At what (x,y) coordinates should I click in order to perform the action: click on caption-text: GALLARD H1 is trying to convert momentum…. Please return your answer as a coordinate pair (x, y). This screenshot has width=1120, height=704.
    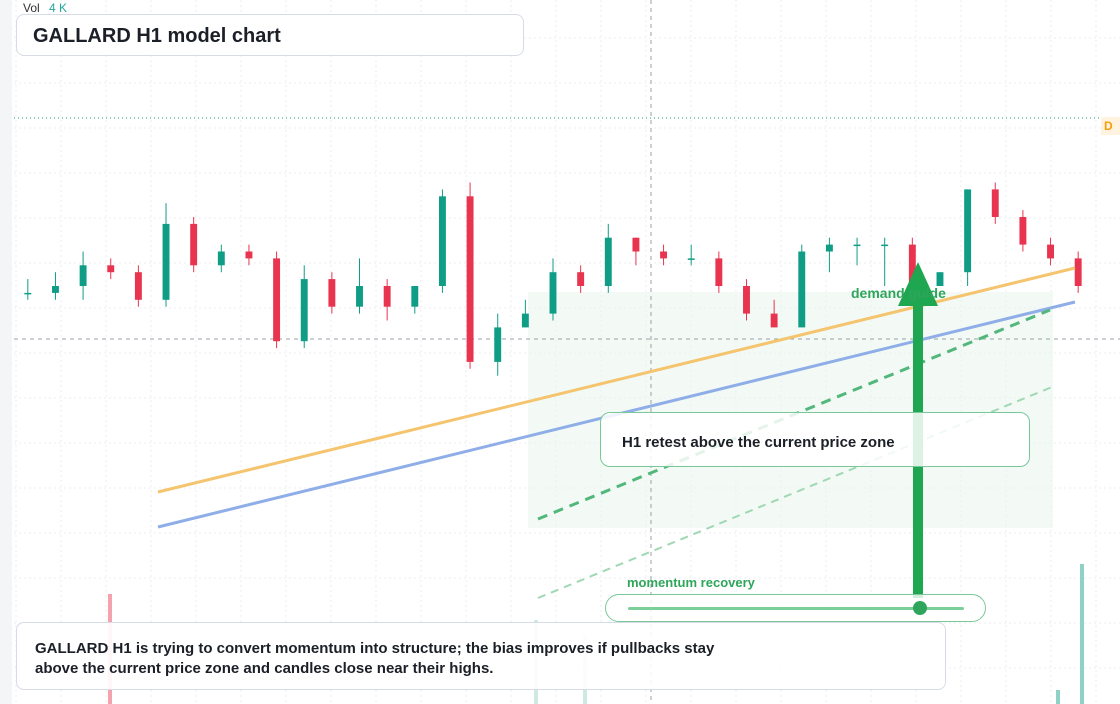
    Looking at the image, I should click on (375, 658).